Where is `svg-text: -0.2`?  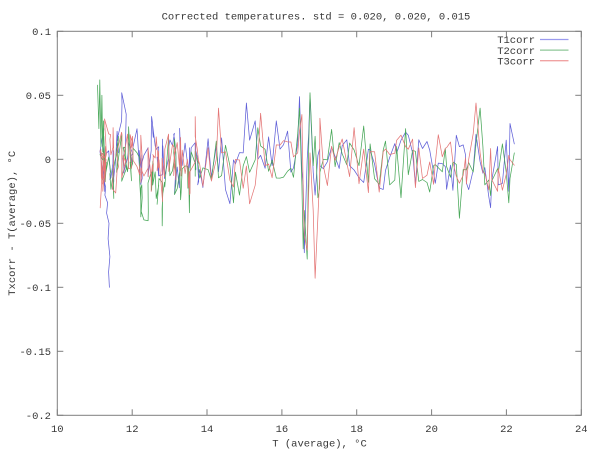 svg-text: -0.2 is located at coordinates (38, 417).